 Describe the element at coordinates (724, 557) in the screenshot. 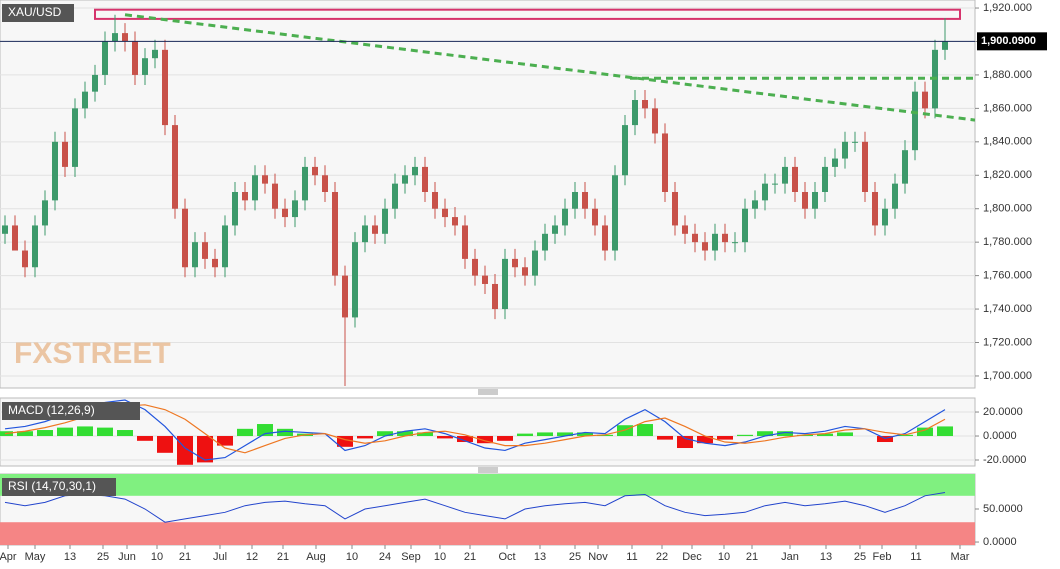

I see `x-tick-label: 10` at that location.